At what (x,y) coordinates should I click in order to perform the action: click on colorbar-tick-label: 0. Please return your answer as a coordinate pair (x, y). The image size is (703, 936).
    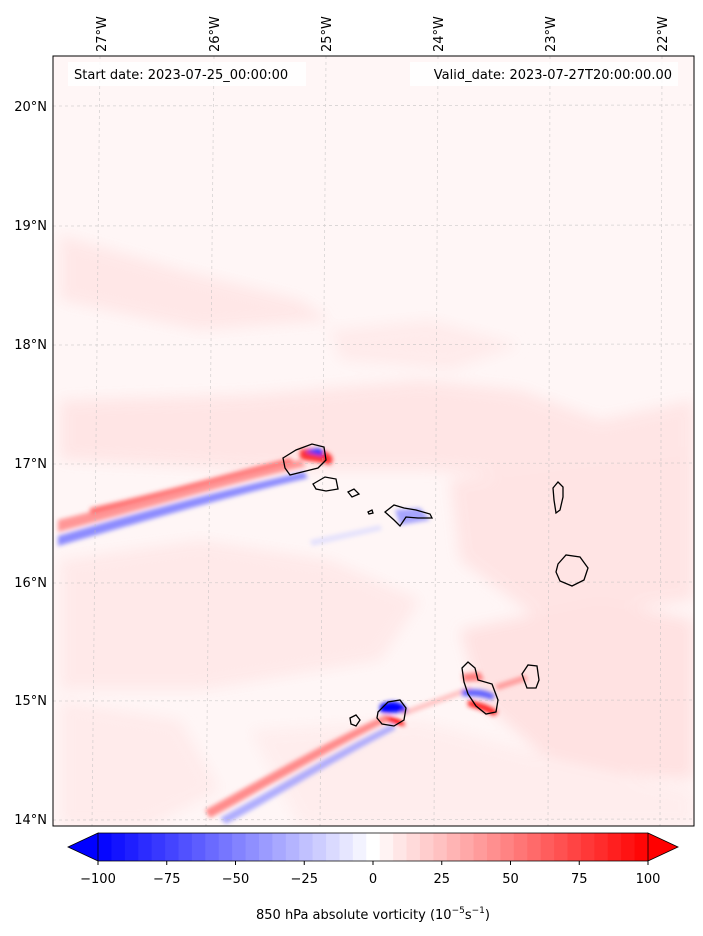
    Looking at the image, I should click on (373, 879).